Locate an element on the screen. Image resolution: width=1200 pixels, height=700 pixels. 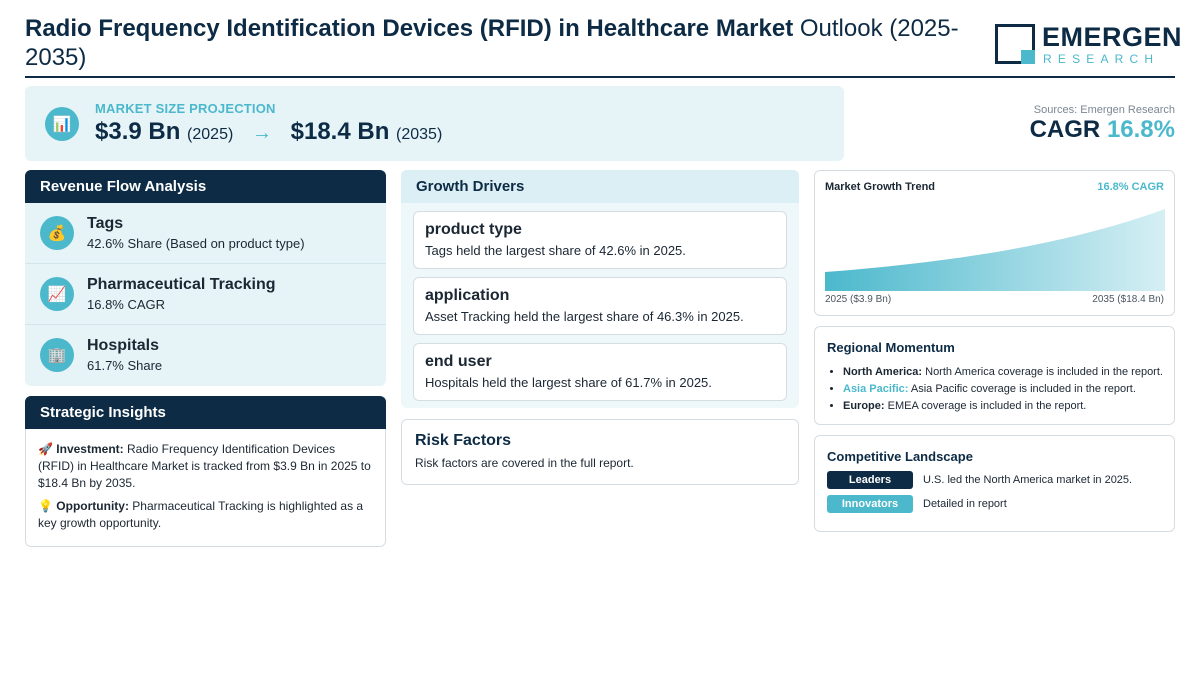
region-name: Europe: is located at coordinates (864, 406).